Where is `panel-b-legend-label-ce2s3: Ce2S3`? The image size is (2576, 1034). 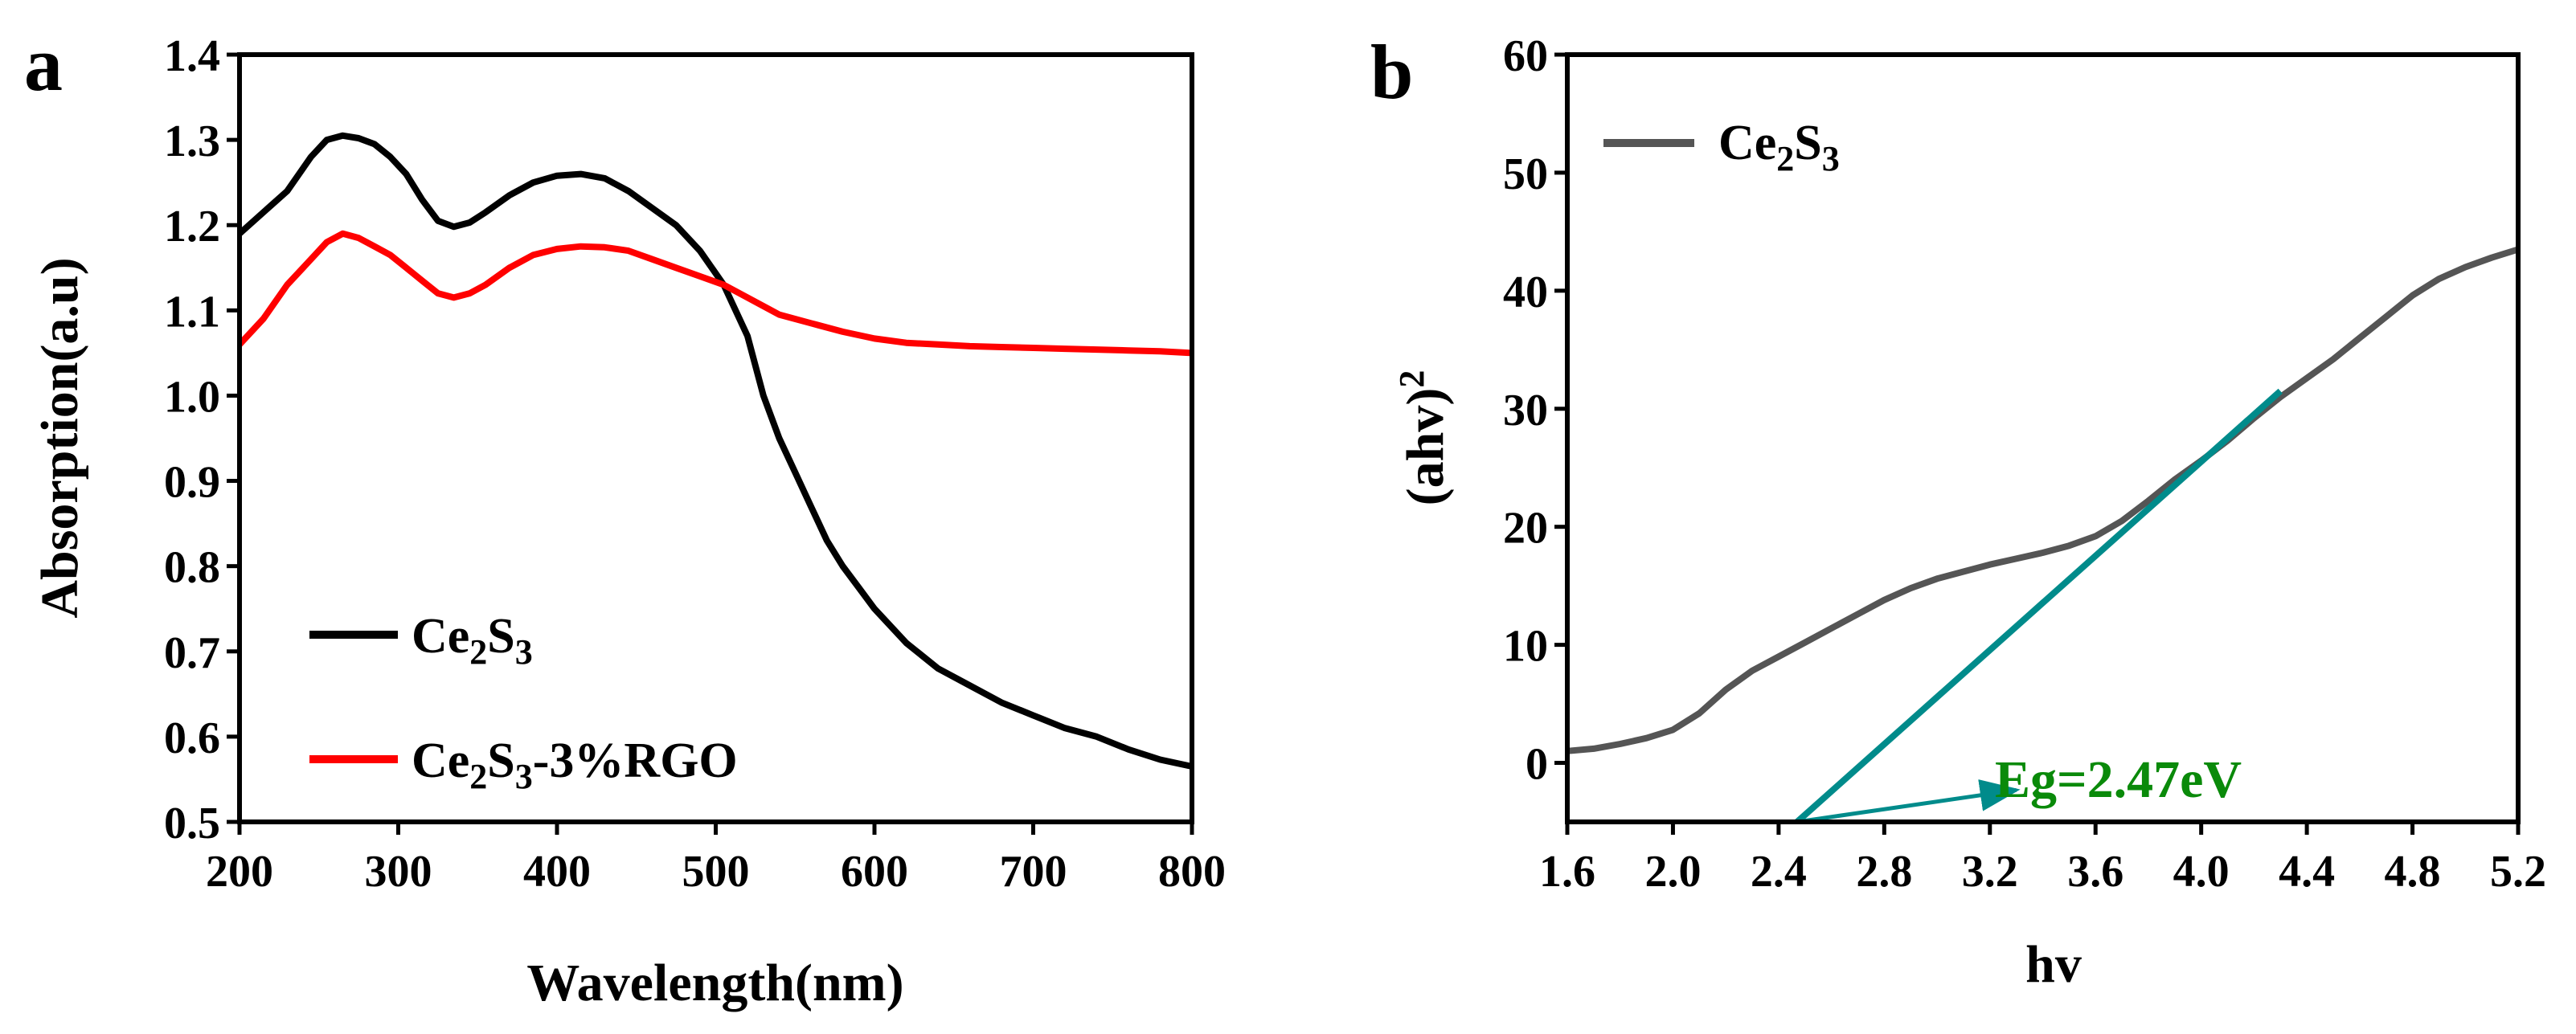
panel-b-legend-label-ce2s3: Ce2S3 is located at coordinates (1779, 147).